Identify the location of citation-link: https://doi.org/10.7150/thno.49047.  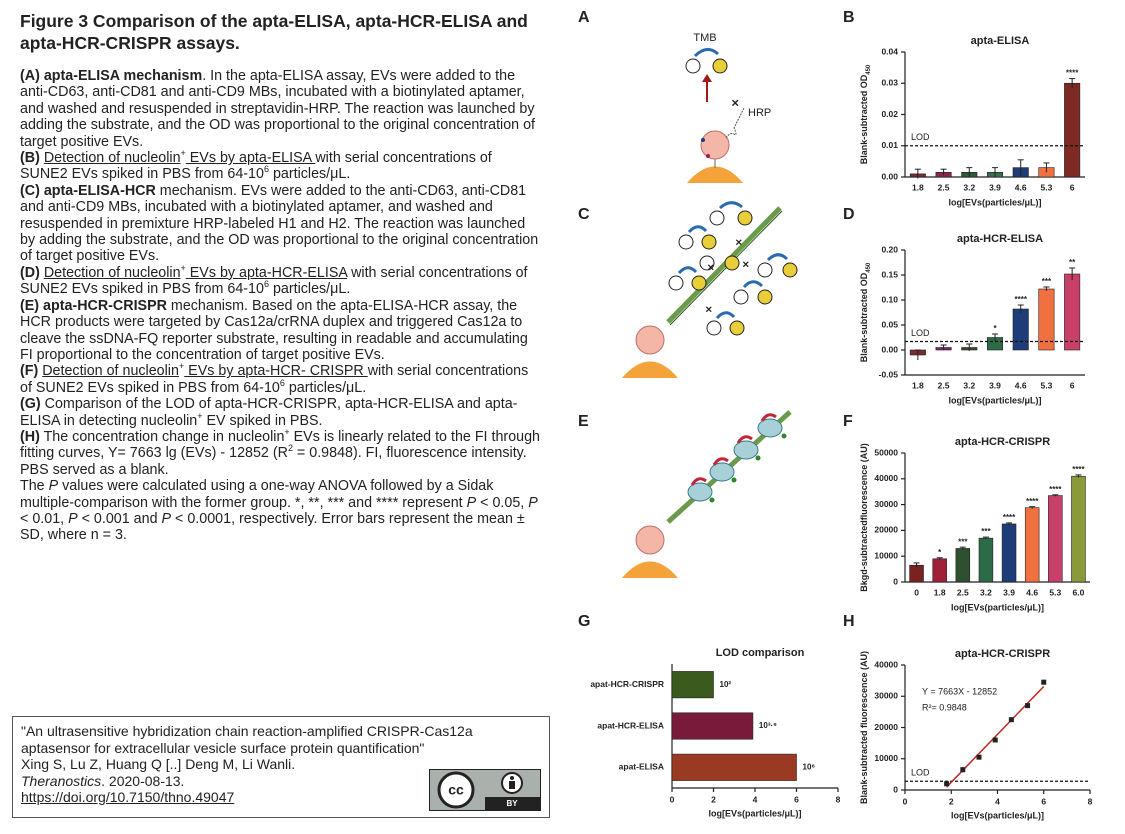
(128, 797).